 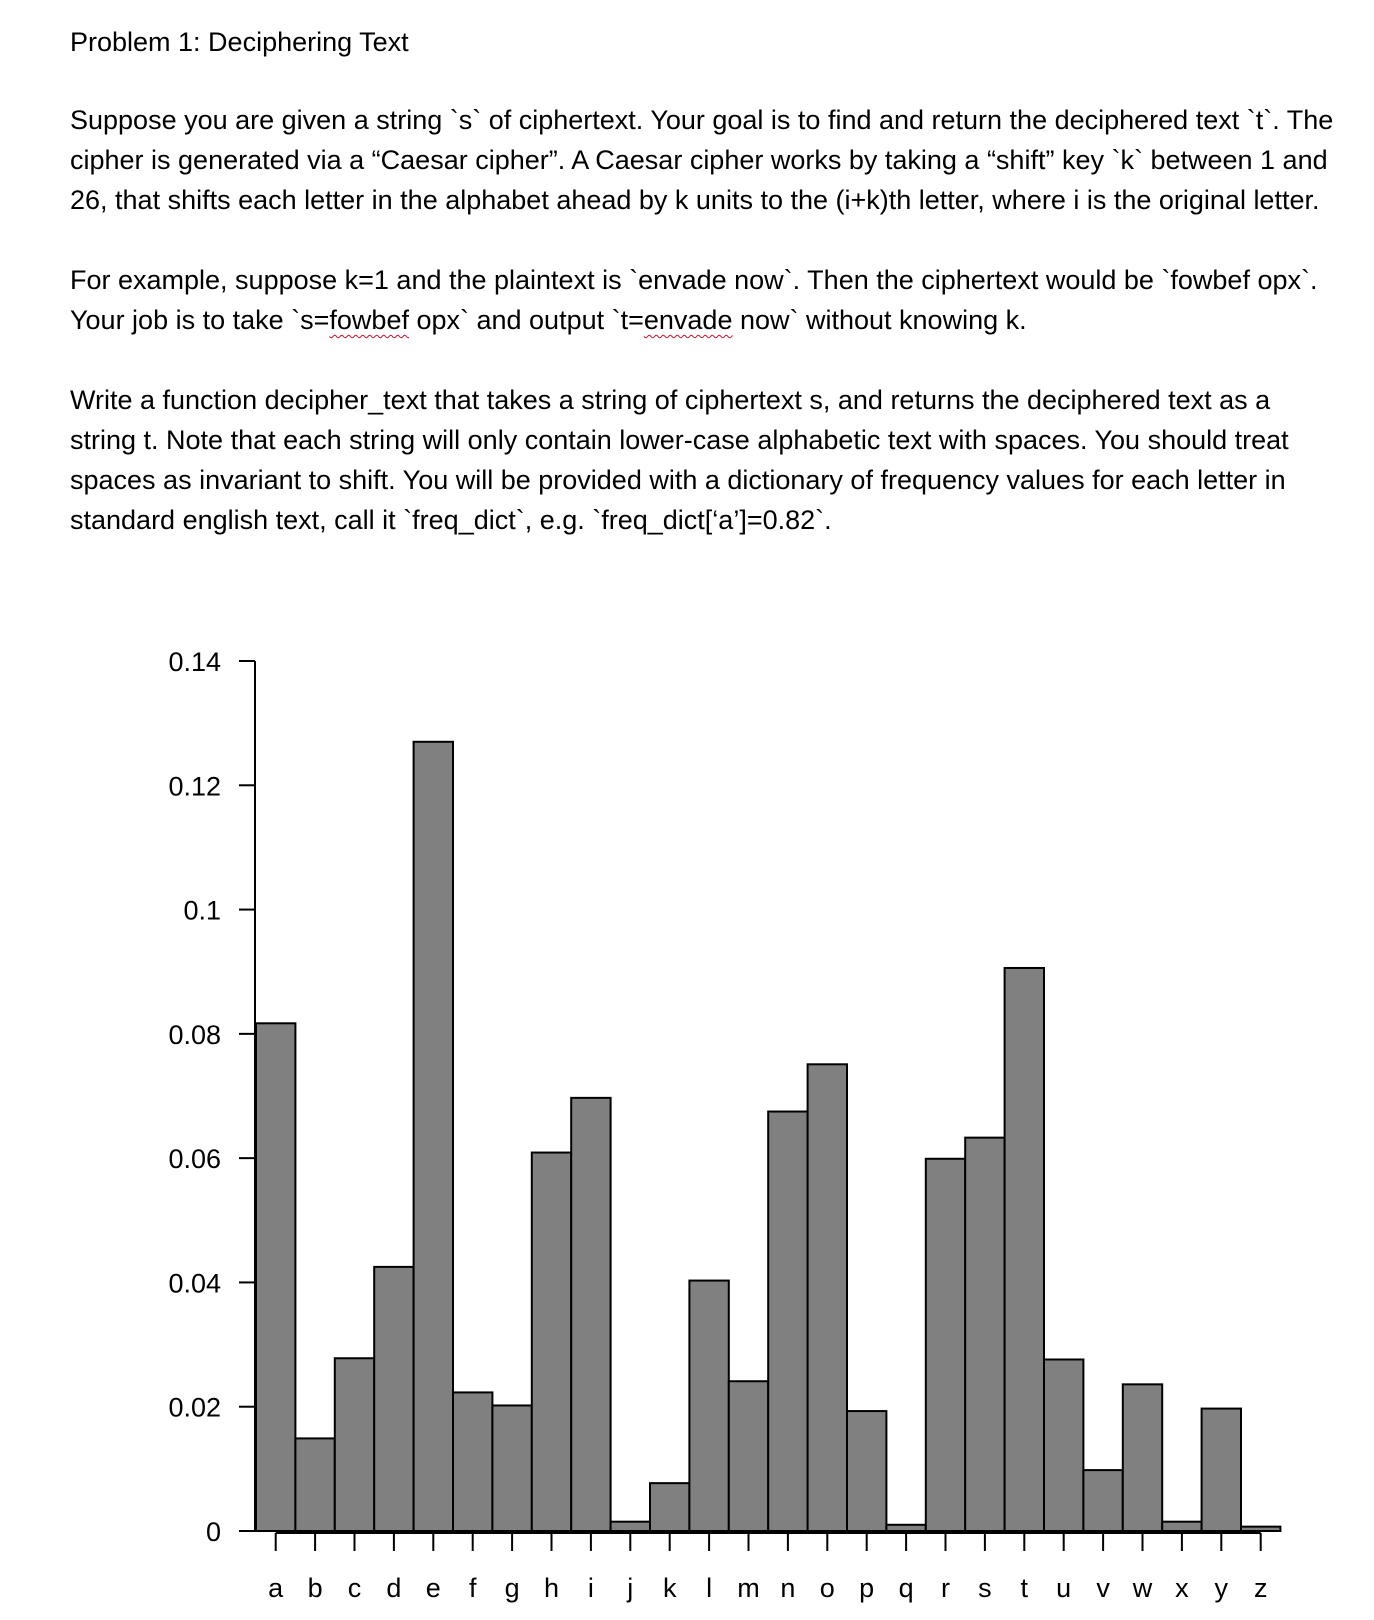 I want to click on y-tick-label: 0.06, so click(x=194, y=1159).